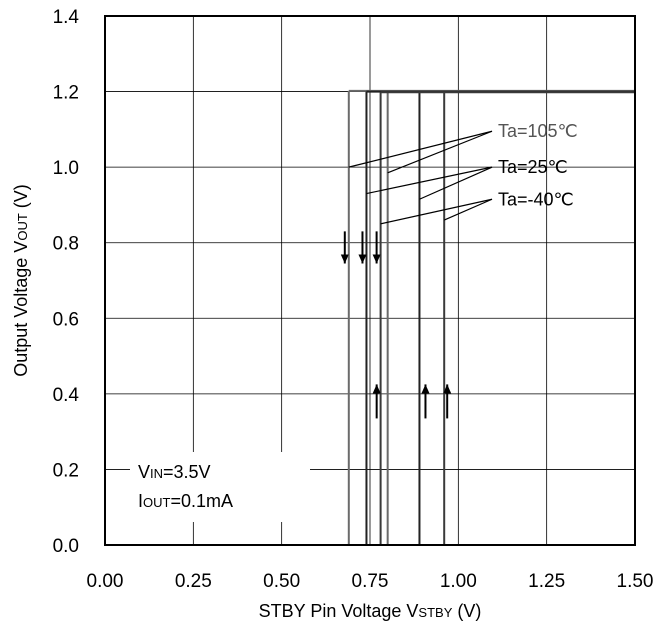 This screenshot has height=634, width=659. I want to click on test-conditions: VIN=3.5V IOUT=0.1mA, so click(220, 487).